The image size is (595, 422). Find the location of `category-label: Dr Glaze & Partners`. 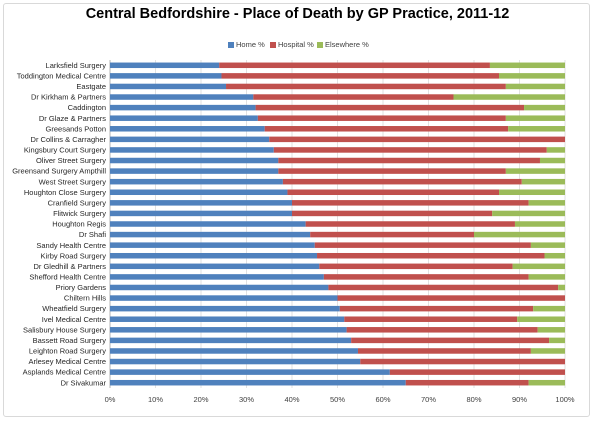

category-label: Dr Glaze & Partners is located at coordinates (72, 118).